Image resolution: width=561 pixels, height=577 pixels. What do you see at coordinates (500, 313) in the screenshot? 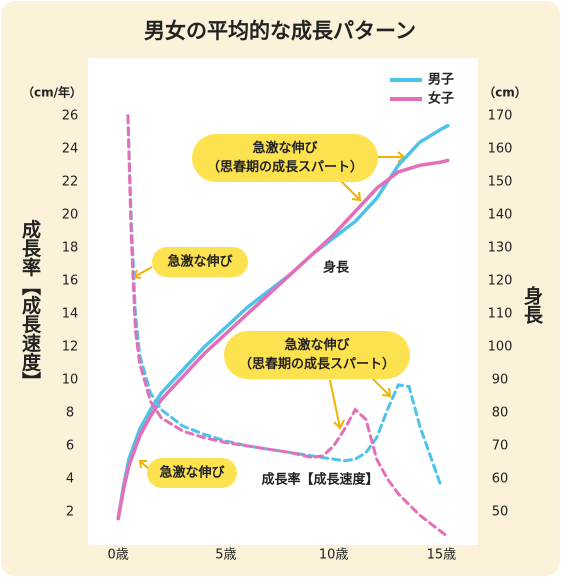
I see `y2-tick-label: 110` at bounding box center [500, 313].